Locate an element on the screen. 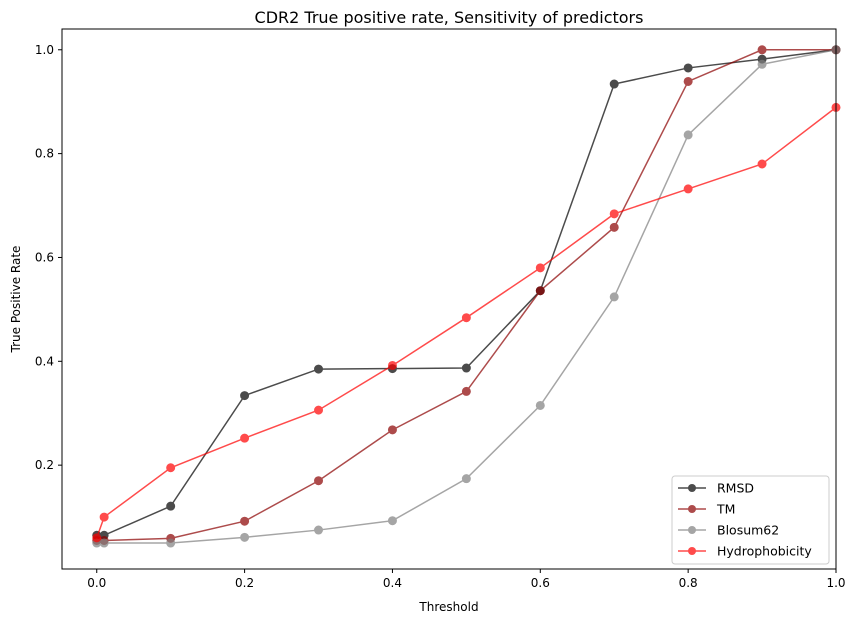  legend-entry: Blosum62 is located at coordinates (728, 530).